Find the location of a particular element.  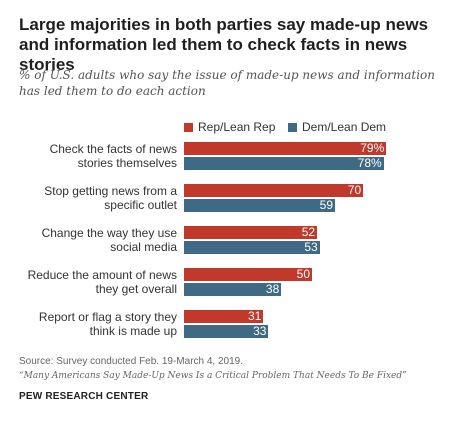

legend-swatch-dem is located at coordinates (292, 127).